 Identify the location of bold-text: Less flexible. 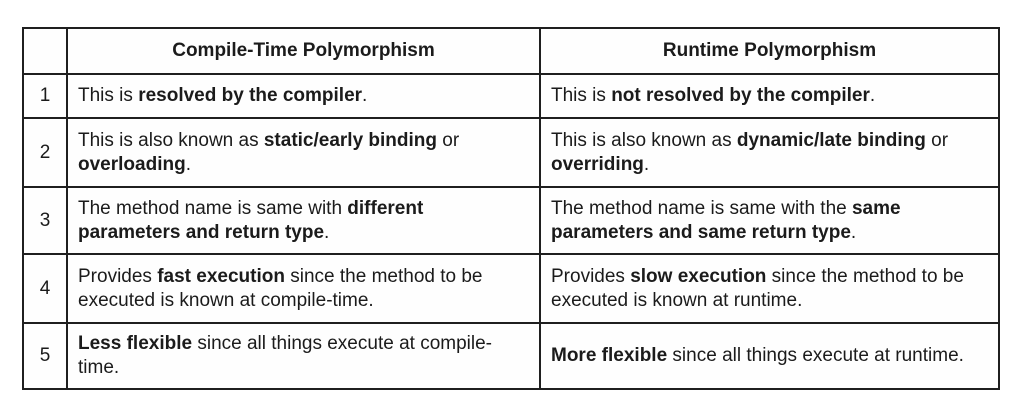
(135, 343).